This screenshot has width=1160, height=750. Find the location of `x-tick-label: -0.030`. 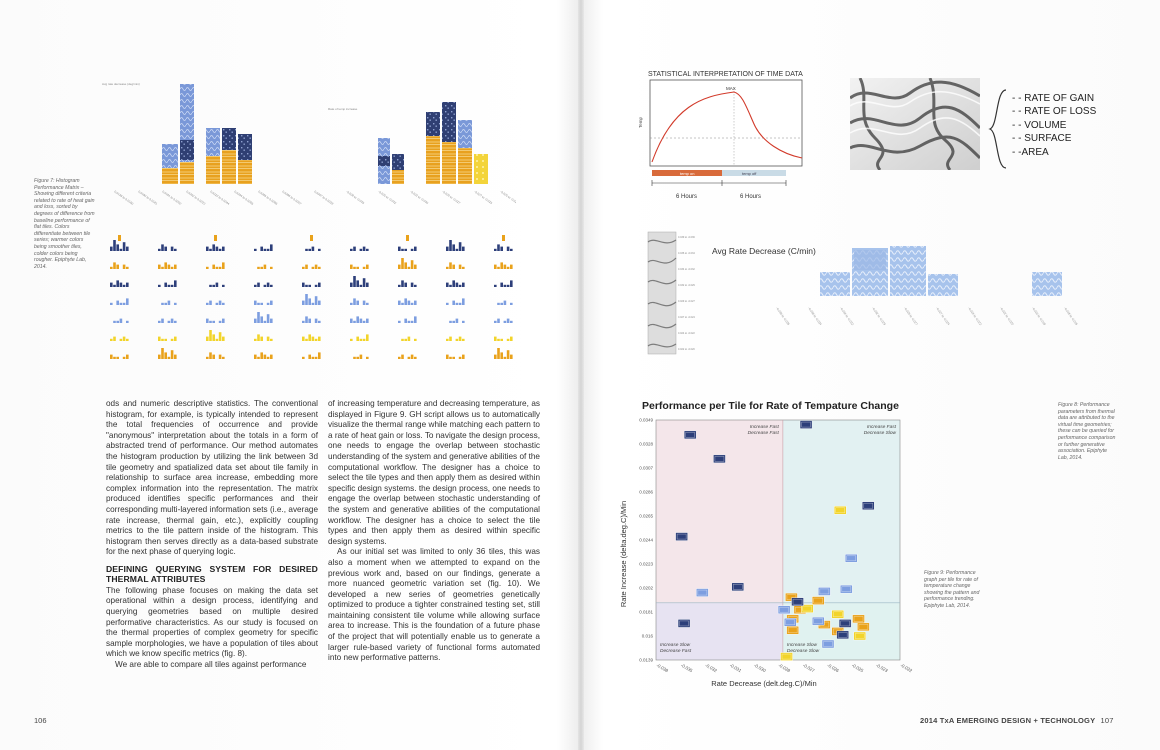

x-tick-label: -0.030 is located at coordinates (760, 668).